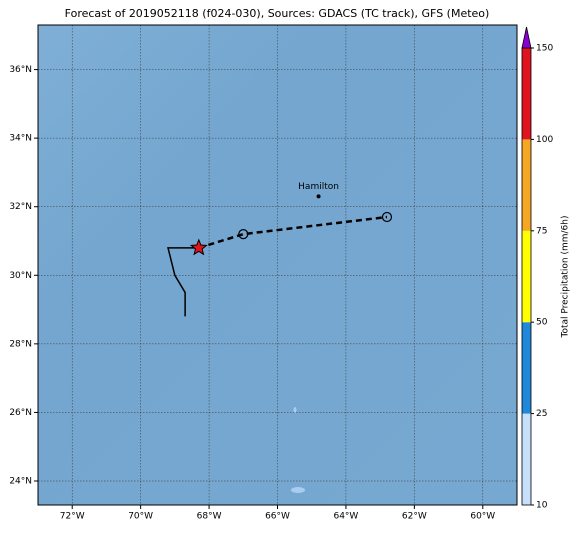 The width and height of the screenshot is (581, 533). I want to click on colorbar-frame, so click(526, 276).